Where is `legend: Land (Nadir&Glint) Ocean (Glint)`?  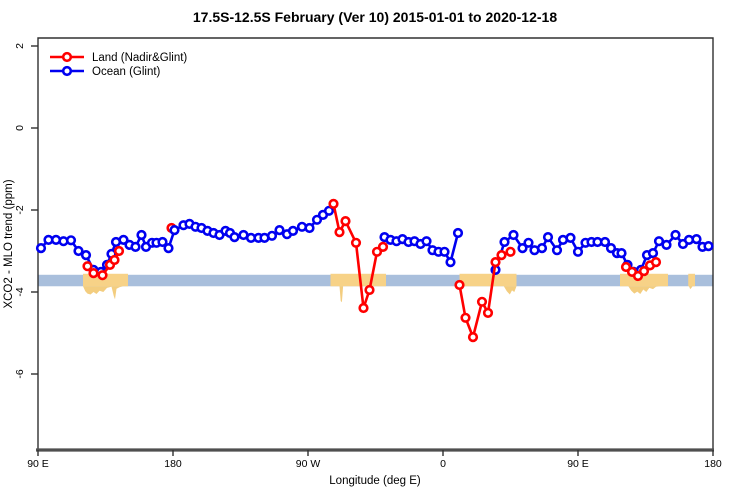
legend: Land (Nadir&Glint) Ocean (Glint) is located at coordinates (118, 64).